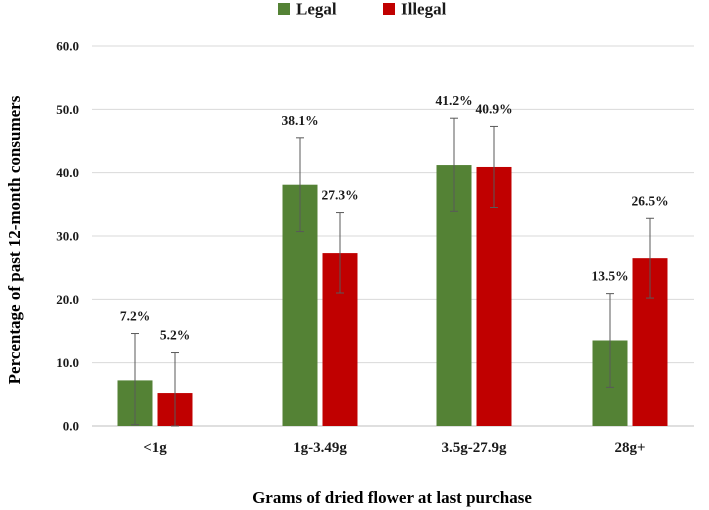 The height and width of the screenshot is (510, 709). What do you see at coordinates (67, 299) in the screenshot?
I see `y-tick-label: 20.0` at bounding box center [67, 299].